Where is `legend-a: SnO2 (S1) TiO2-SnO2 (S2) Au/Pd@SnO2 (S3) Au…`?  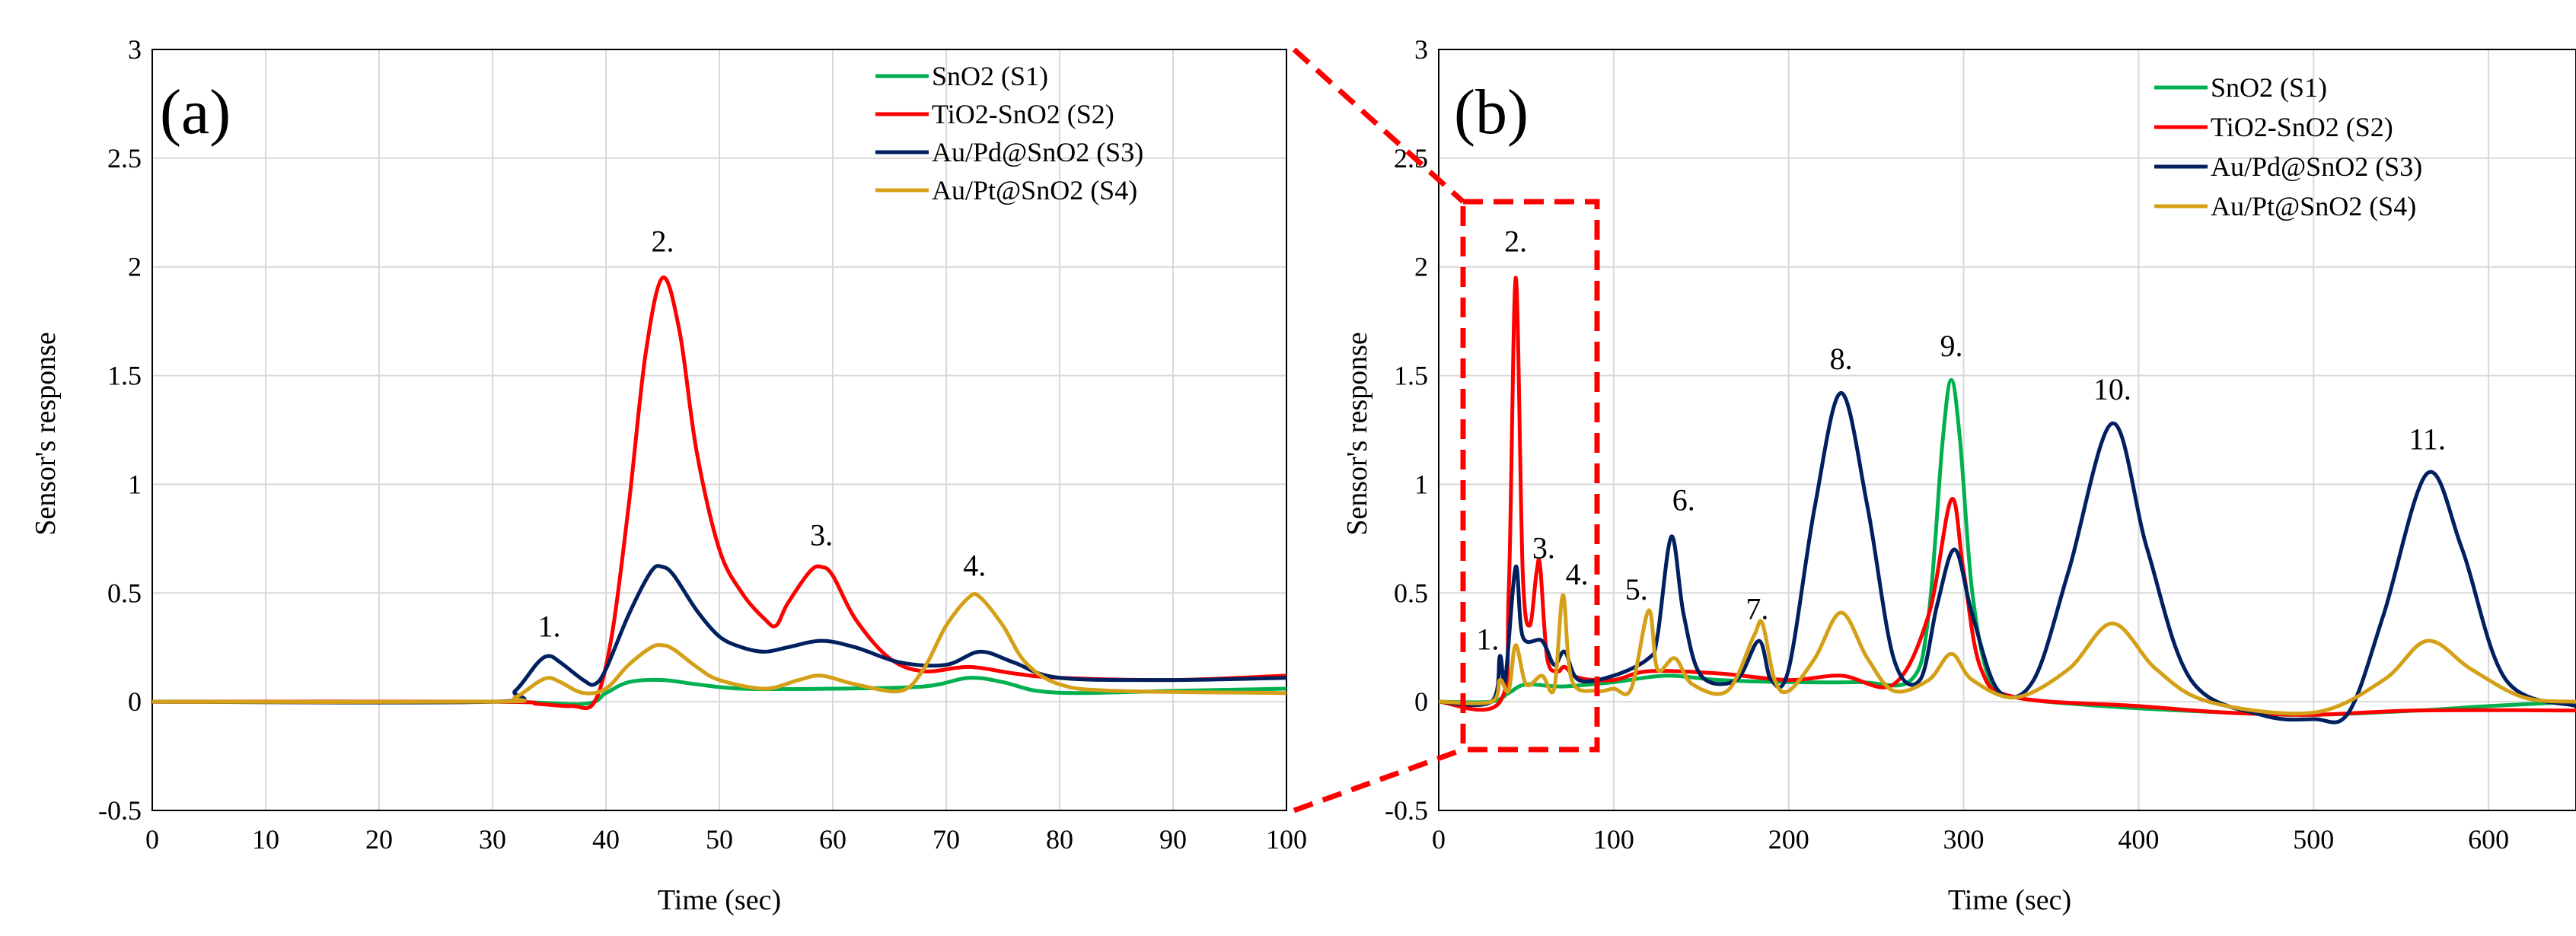 legend-a: SnO2 (S1) TiO2-SnO2 (S2) Au/Pd@SnO2 (S3) Au… is located at coordinates (1009, 133).